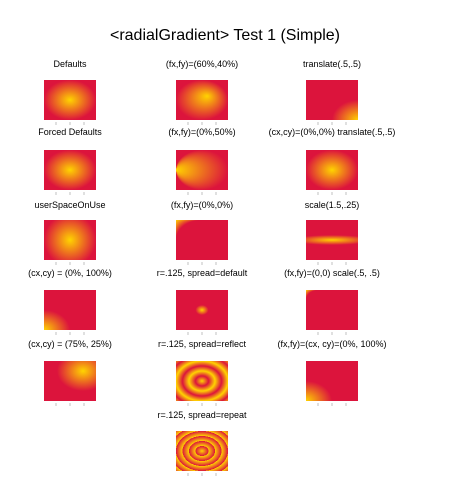 The height and width of the screenshot is (500, 450). Describe the element at coordinates (202, 273) in the screenshot. I see `cell-label: r=.125, spread=default` at that location.